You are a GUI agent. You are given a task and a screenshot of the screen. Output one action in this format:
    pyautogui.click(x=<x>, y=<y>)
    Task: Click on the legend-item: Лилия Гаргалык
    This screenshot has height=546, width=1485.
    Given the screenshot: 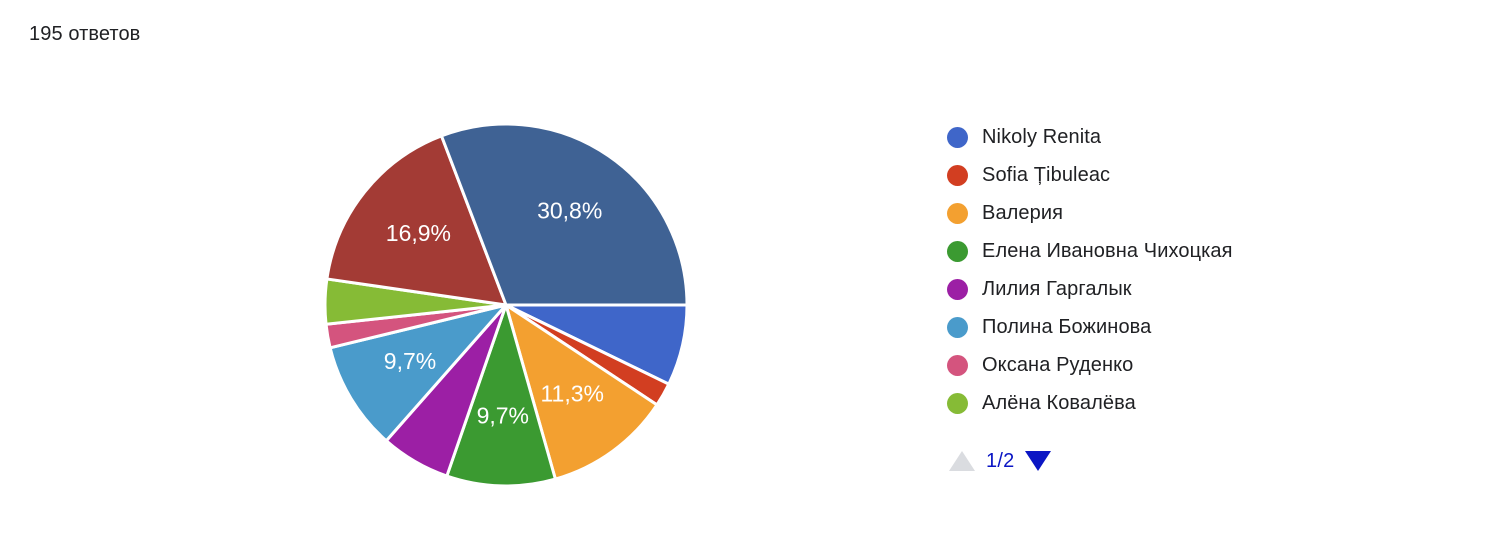 What is the action you would take?
    pyautogui.click(x=1197, y=289)
    